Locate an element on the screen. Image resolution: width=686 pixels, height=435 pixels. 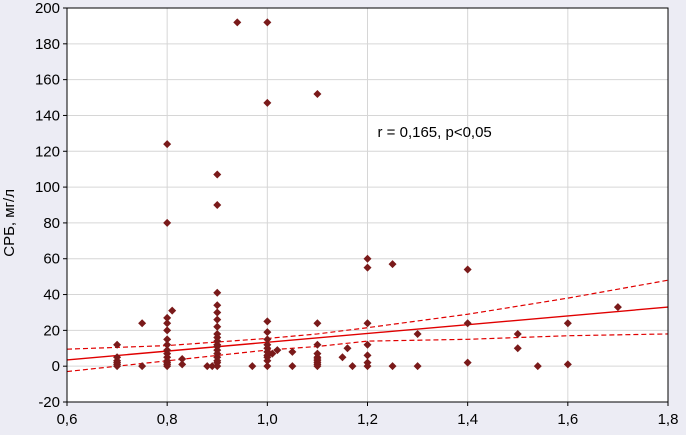
confidence-band-lower is located at coordinates (367, 353).